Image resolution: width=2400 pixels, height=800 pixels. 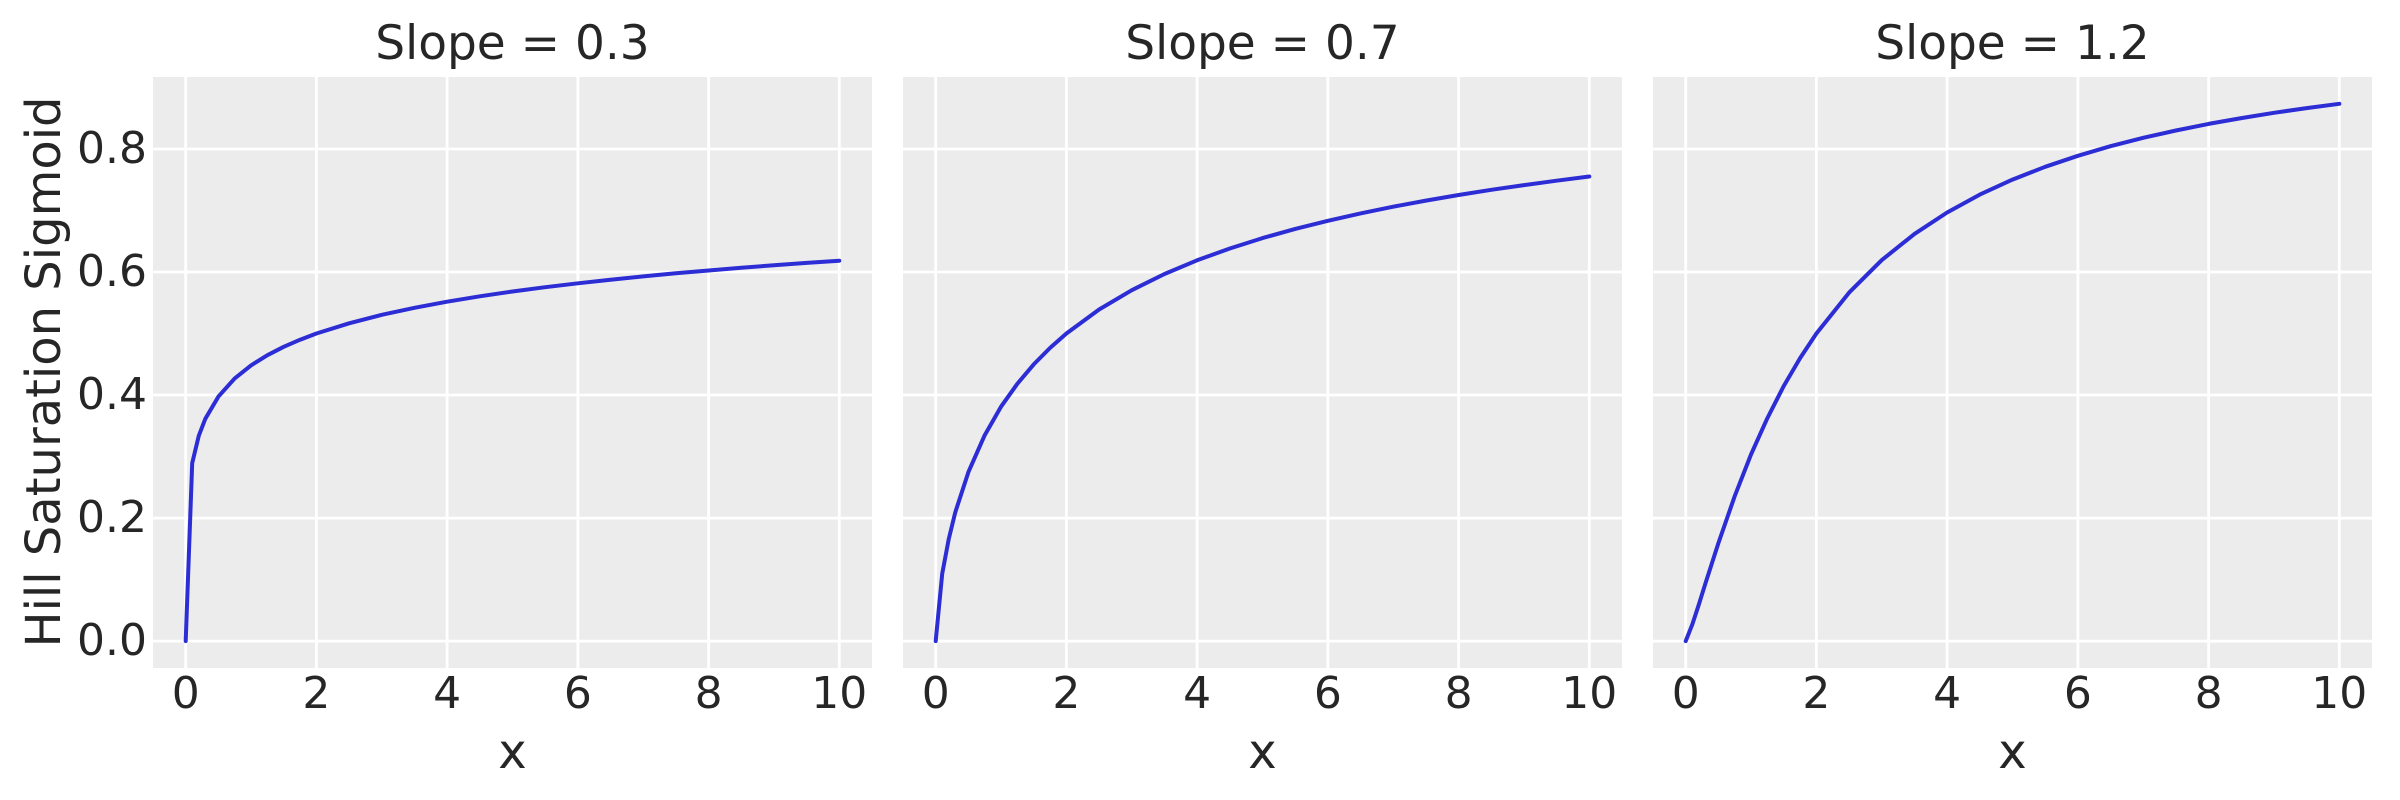 I want to click on y-tick-label: 0.2, so click(x=112, y=518).